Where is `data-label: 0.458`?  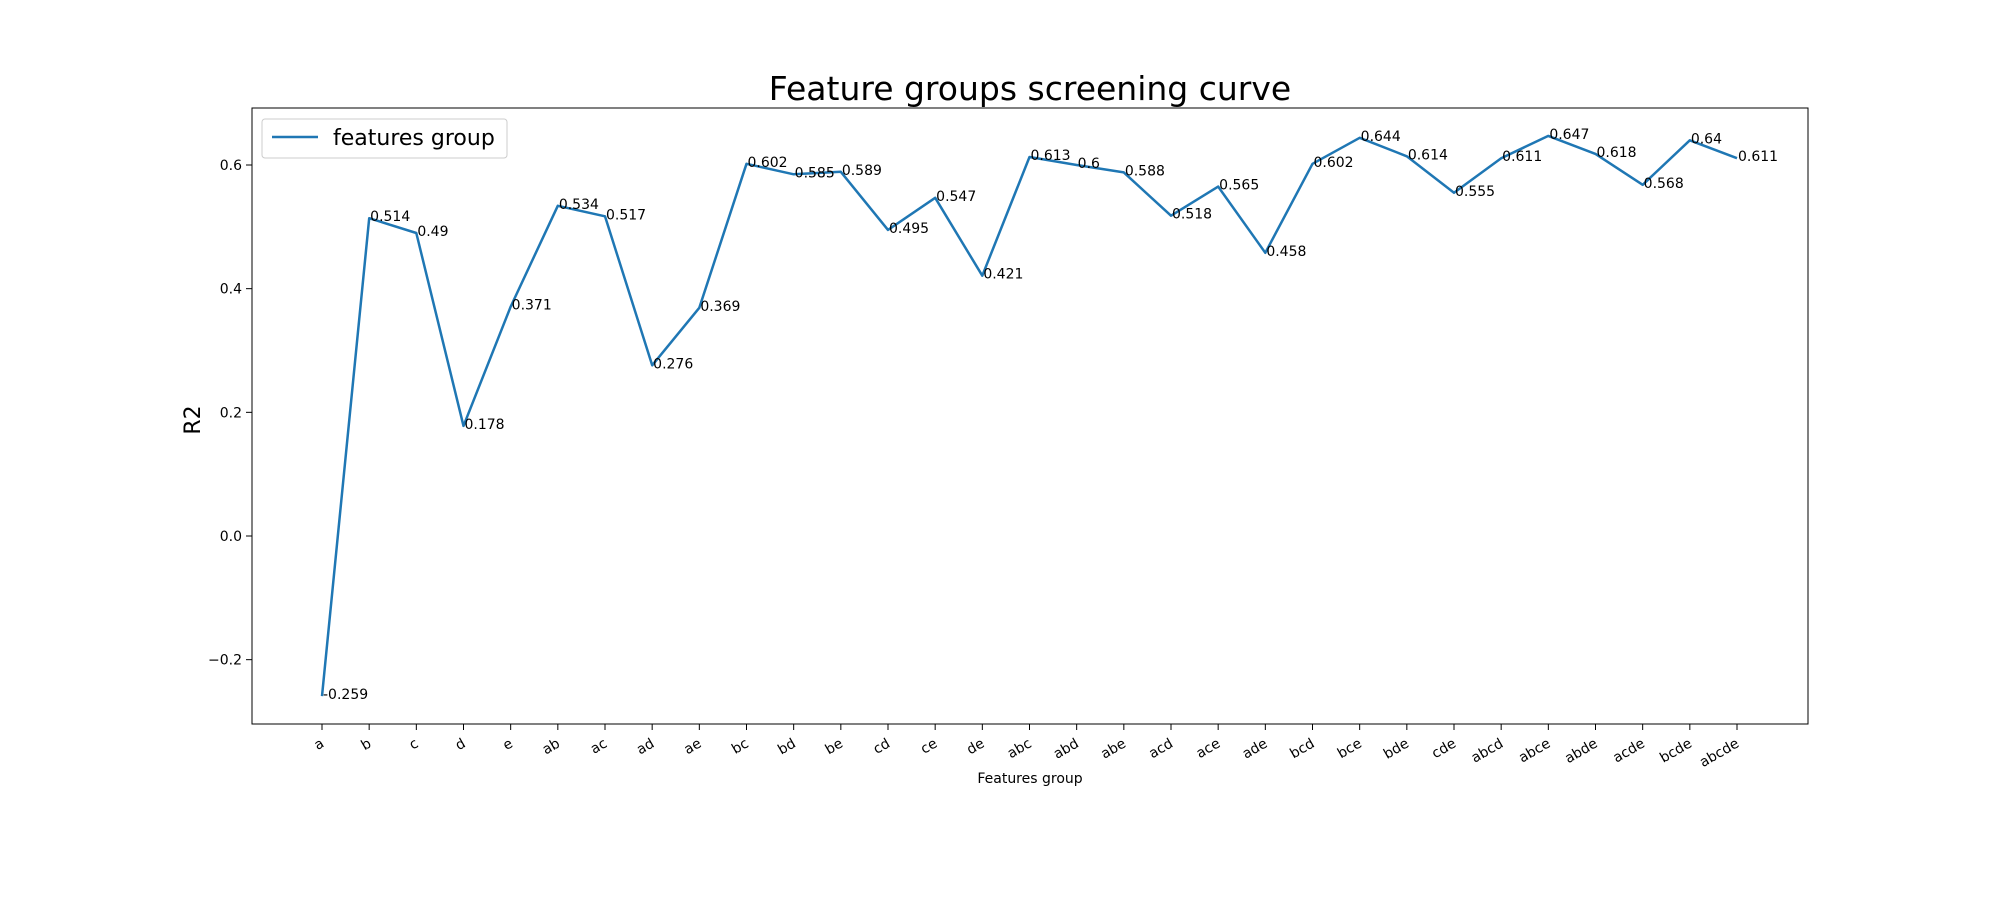 data-label: 0.458 is located at coordinates (1286, 252).